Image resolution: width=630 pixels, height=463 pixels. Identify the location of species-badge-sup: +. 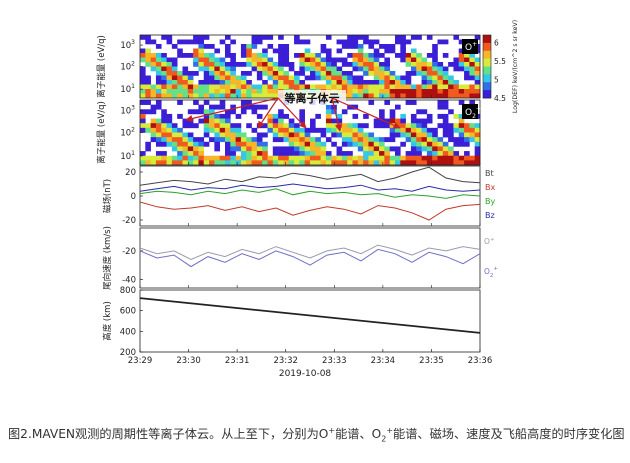
(474, 44).